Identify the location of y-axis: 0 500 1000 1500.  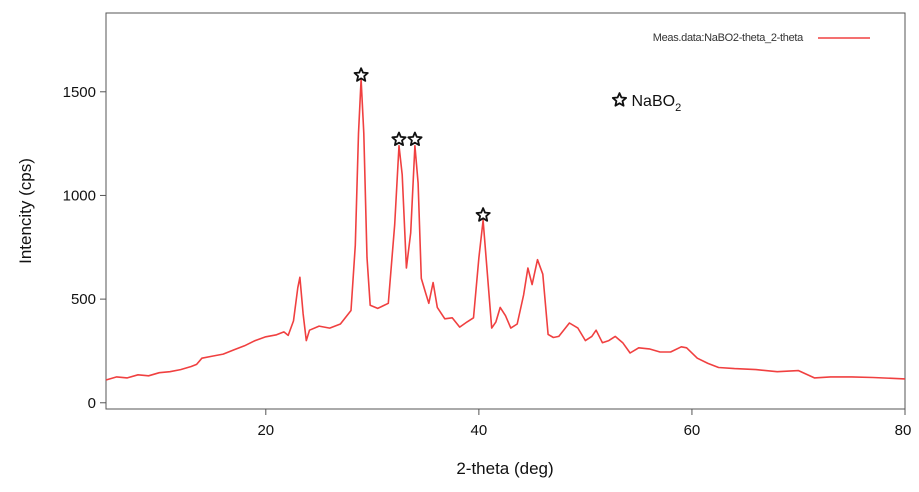
(84, 248).